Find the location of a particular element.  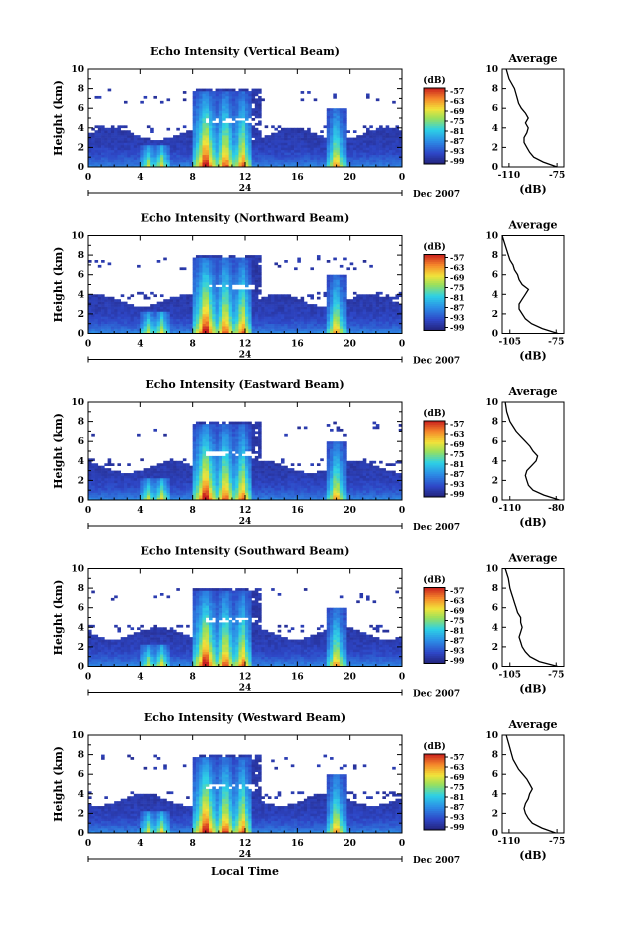

x-tick-label: 0 is located at coordinates (402, 178).